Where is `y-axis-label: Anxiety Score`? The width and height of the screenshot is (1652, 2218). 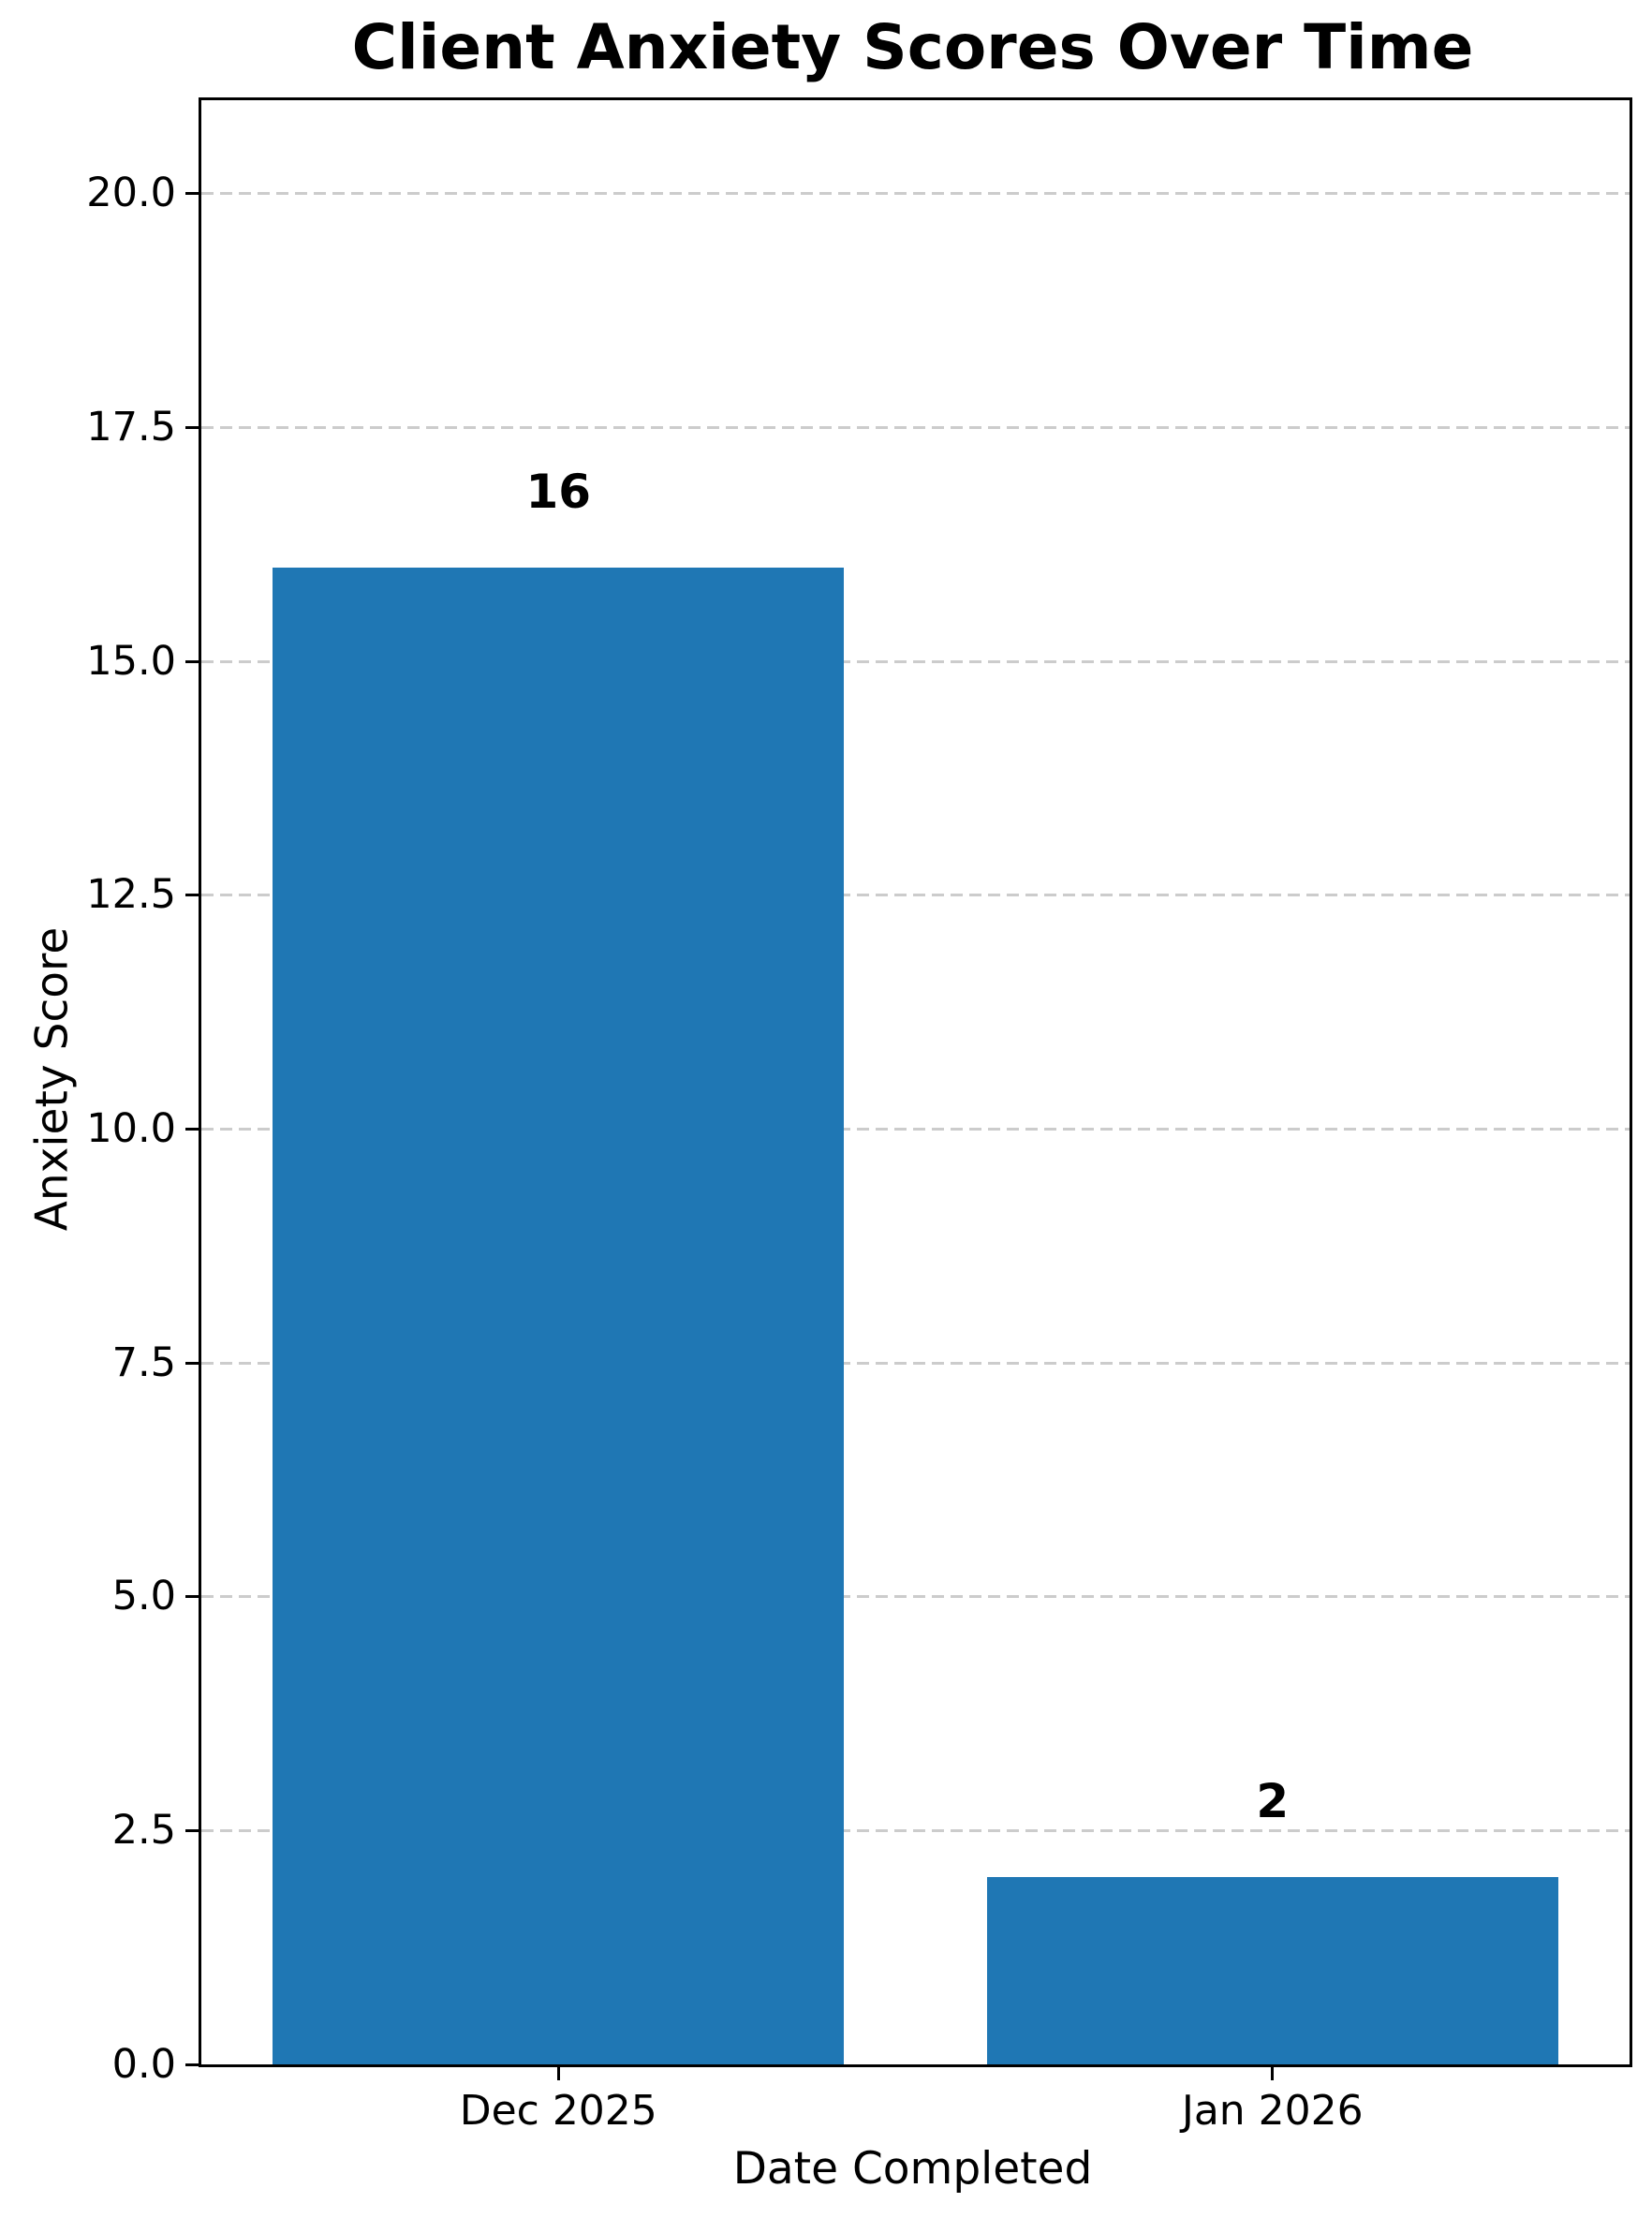 y-axis-label: Anxiety Score is located at coordinates (52, 1079).